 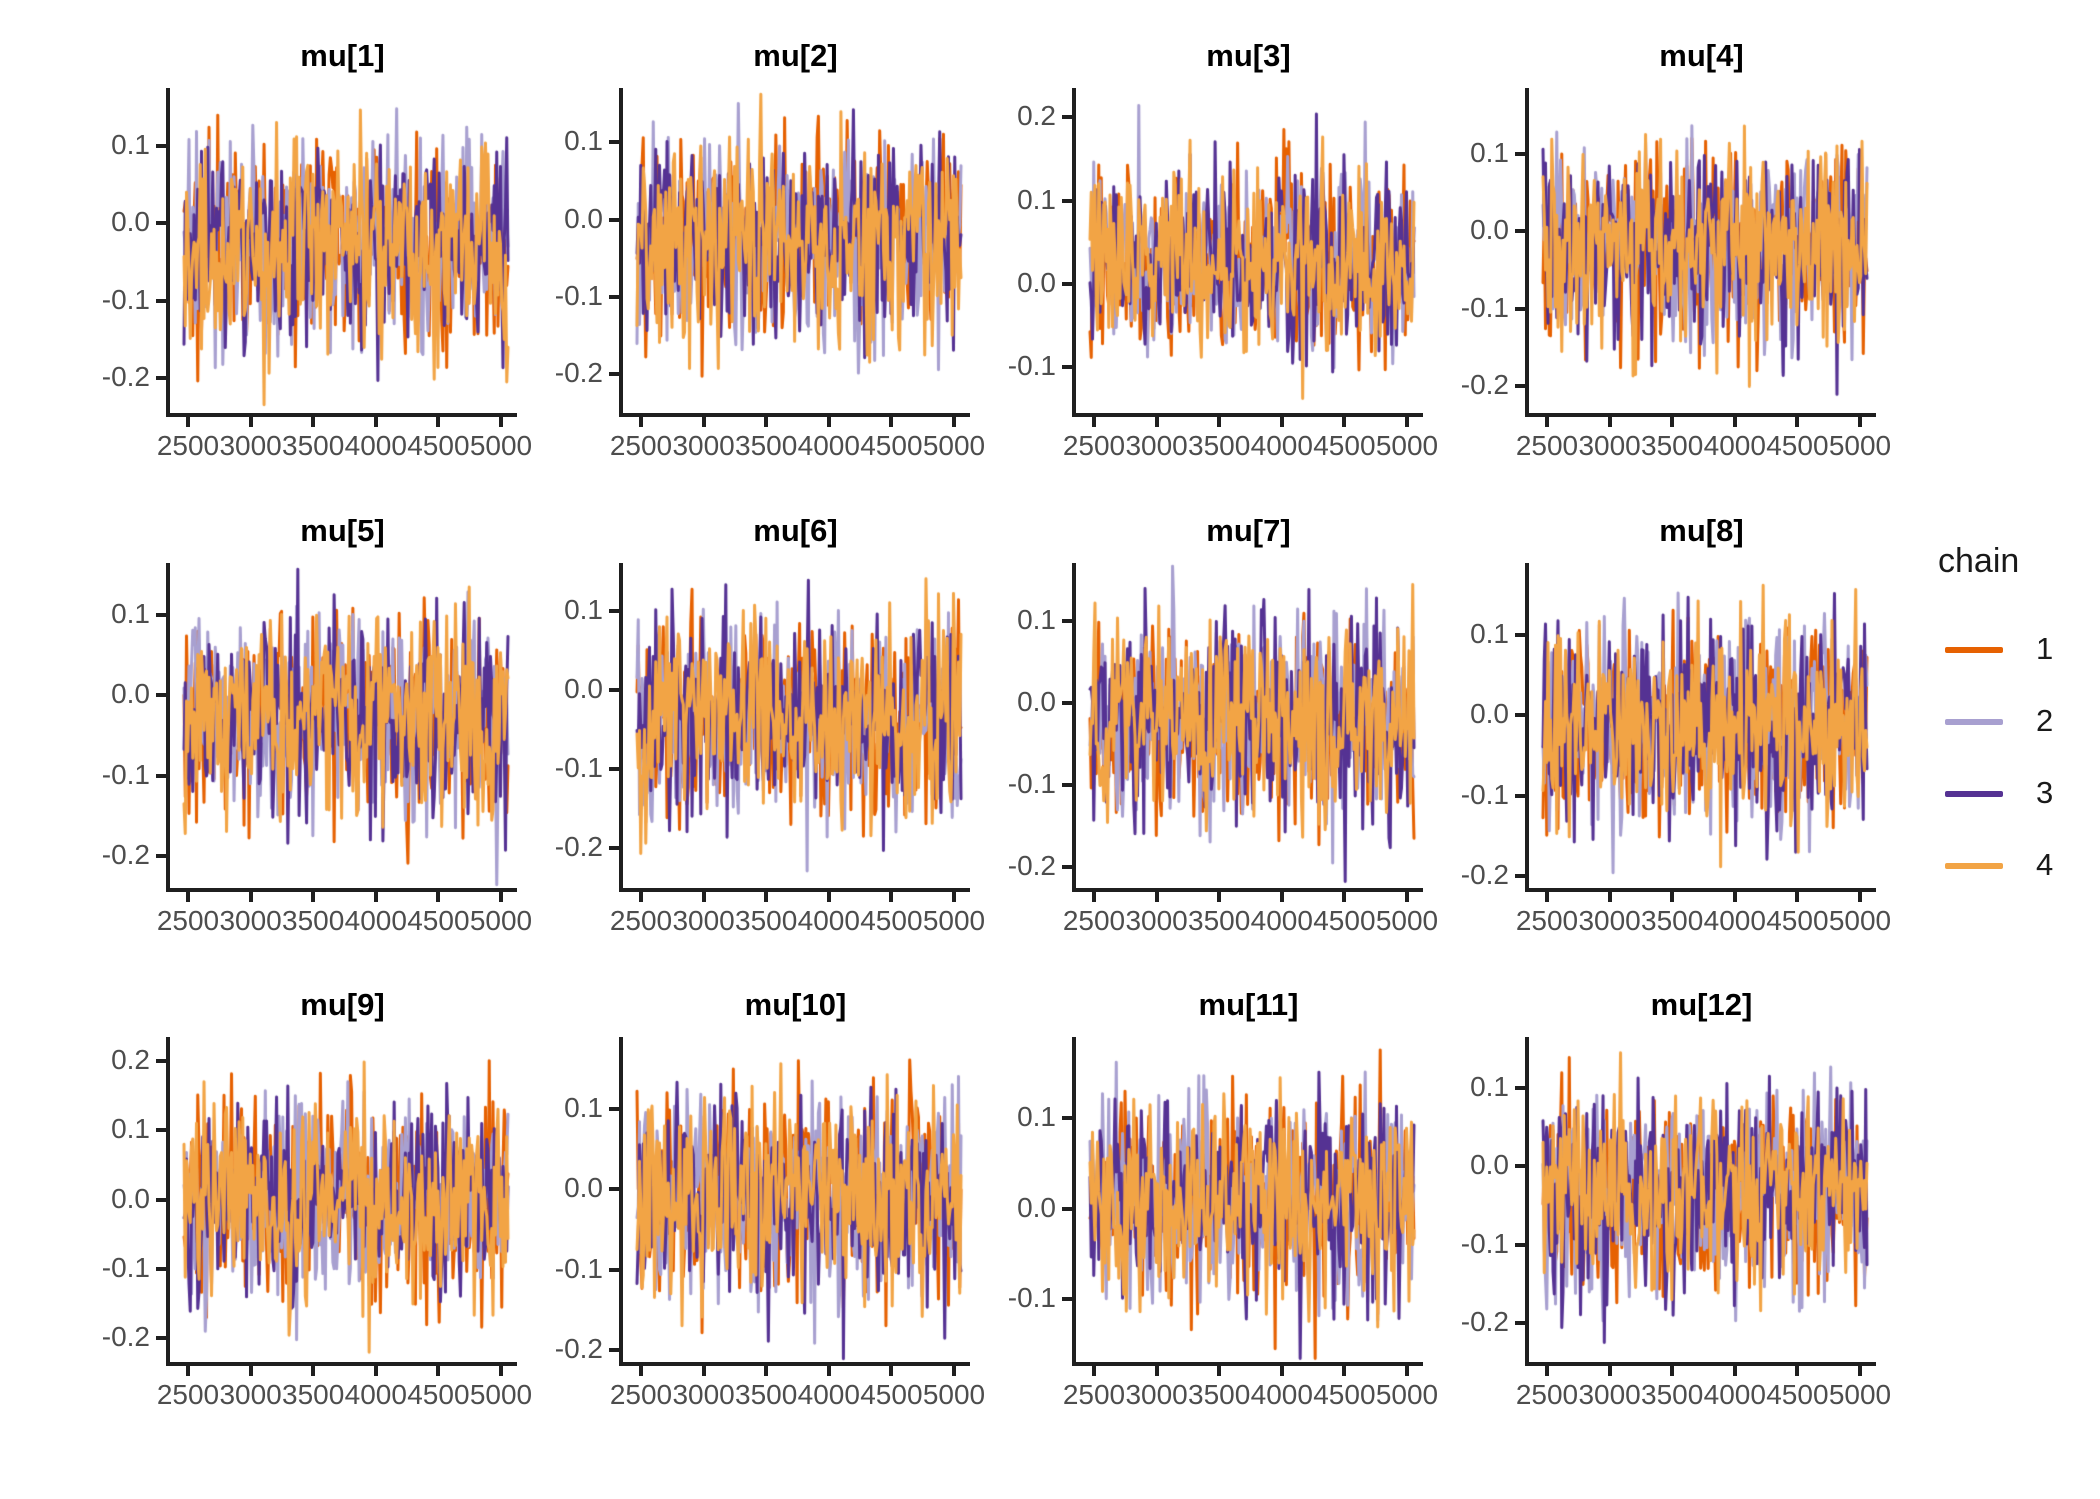 I want to click on legend-label: 1, so click(x=2045, y=648).